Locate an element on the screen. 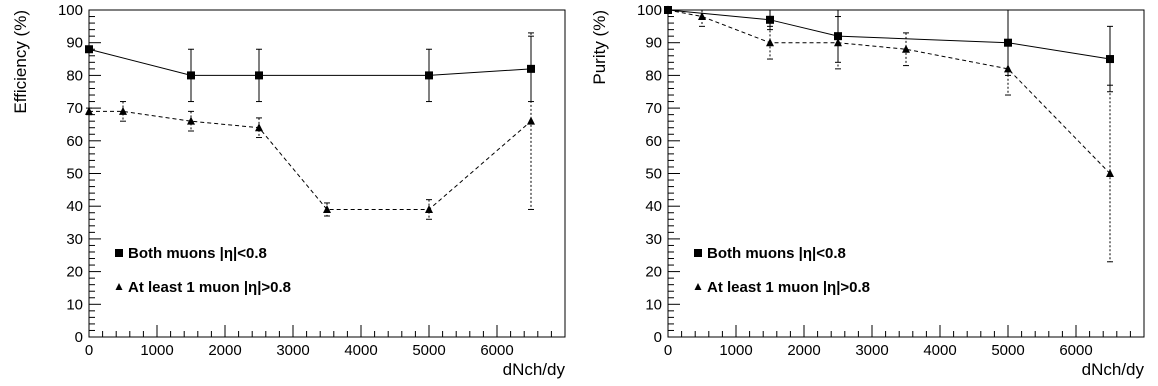 This screenshot has height=386, width=1158. y-axis-title: Purity (%) is located at coordinates (599, 47).